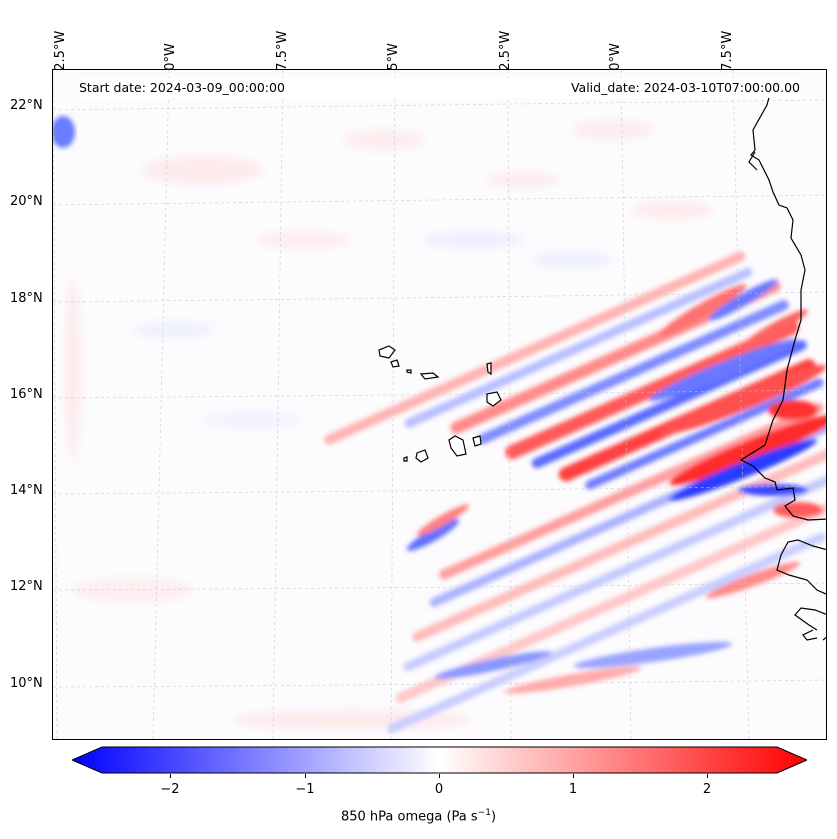 This screenshot has width=837, height=839. What do you see at coordinates (170, 789) in the screenshot?
I see `cb-tick-neg2: −2` at bounding box center [170, 789].